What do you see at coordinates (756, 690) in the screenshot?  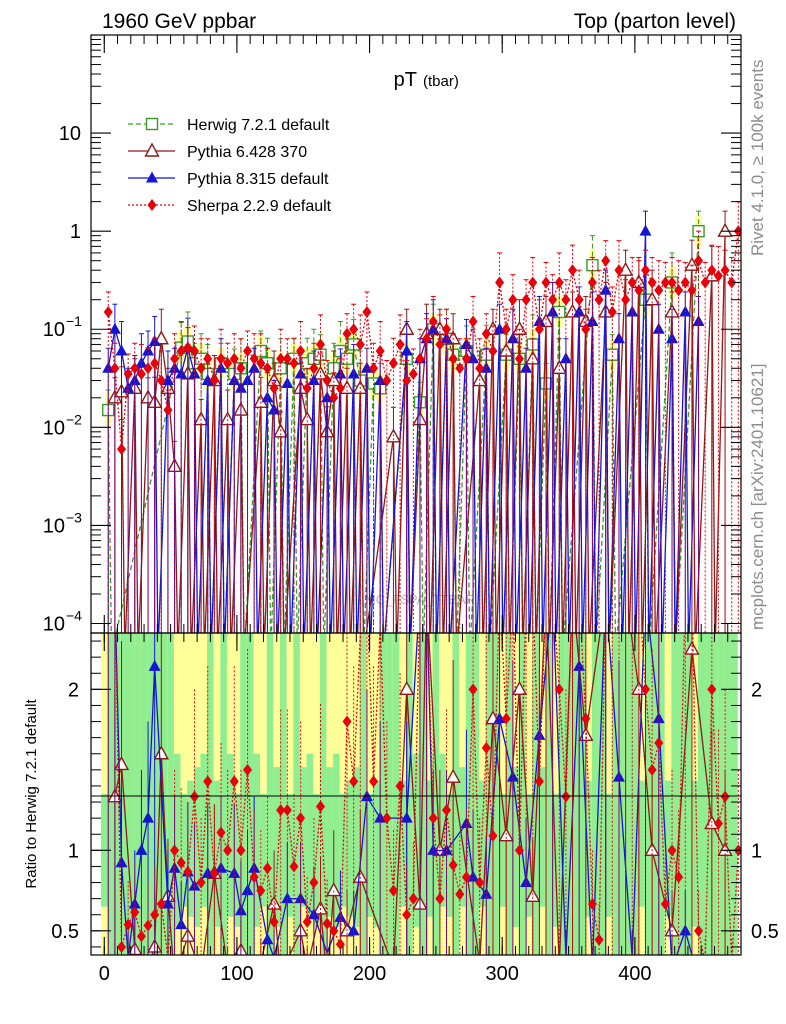 I see `ratio-tick-label-right: 2` at bounding box center [756, 690].